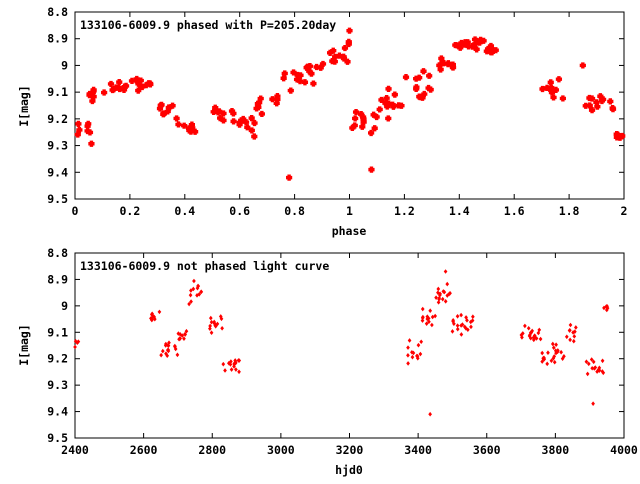 The height and width of the screenshot is (484, 640). I want to click on y-axis-label: I[mag], so click(24, 106).